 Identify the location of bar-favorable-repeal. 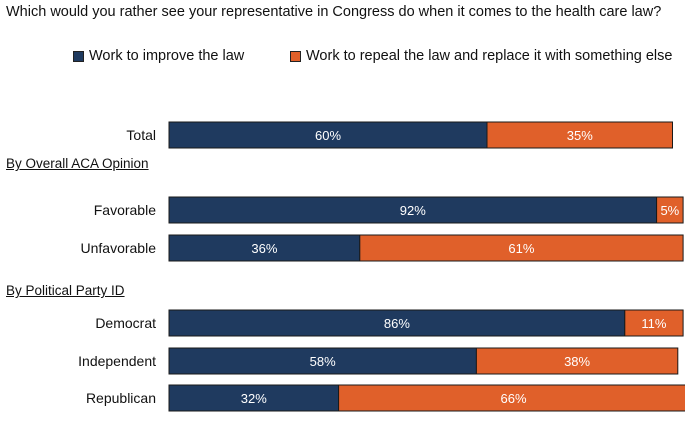
(670, 210).